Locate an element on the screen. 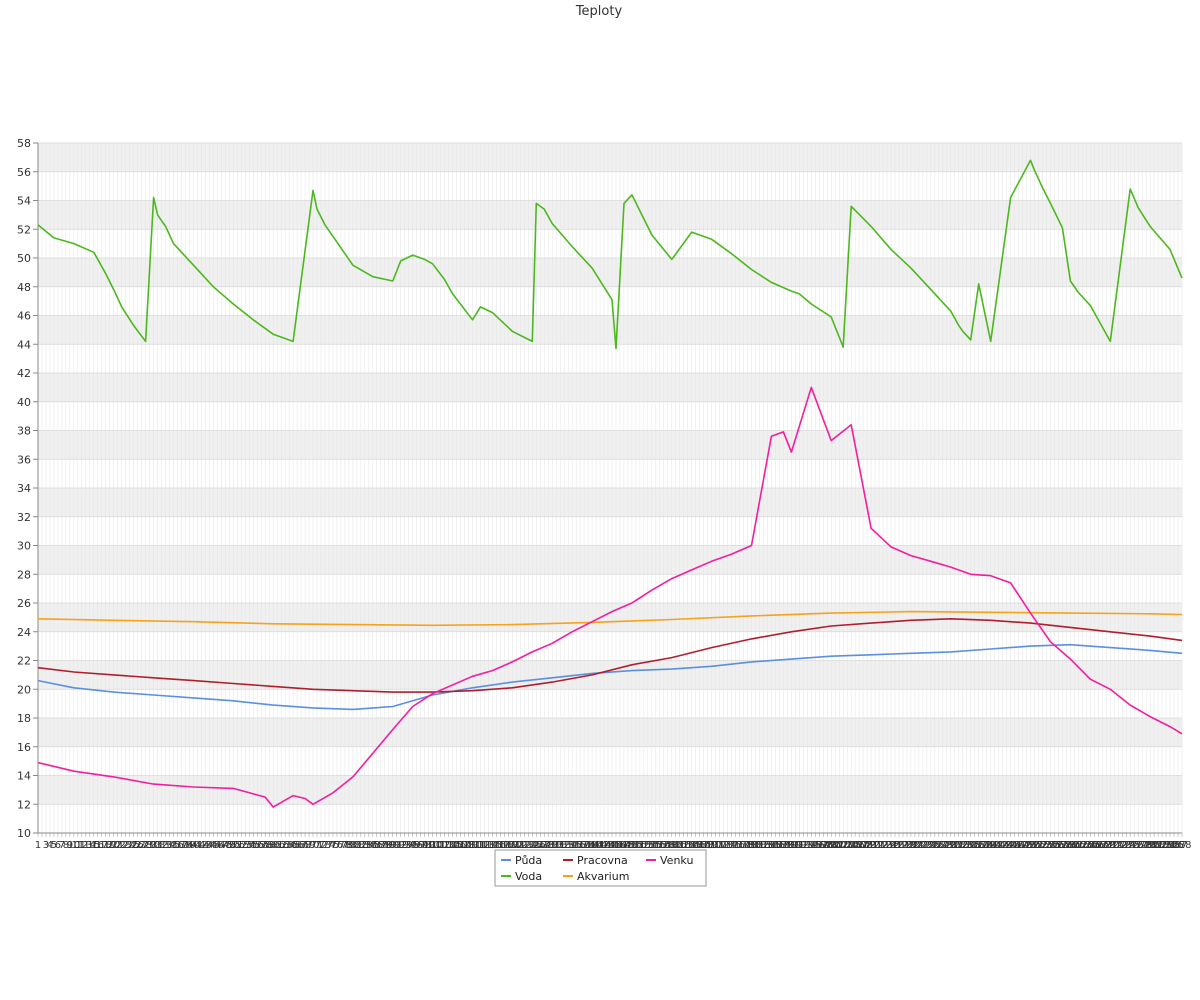 Image resolution: width=1200 pixels, height=1000 pixels. x-tick-label: 175 is located at coordinates (731, 845).